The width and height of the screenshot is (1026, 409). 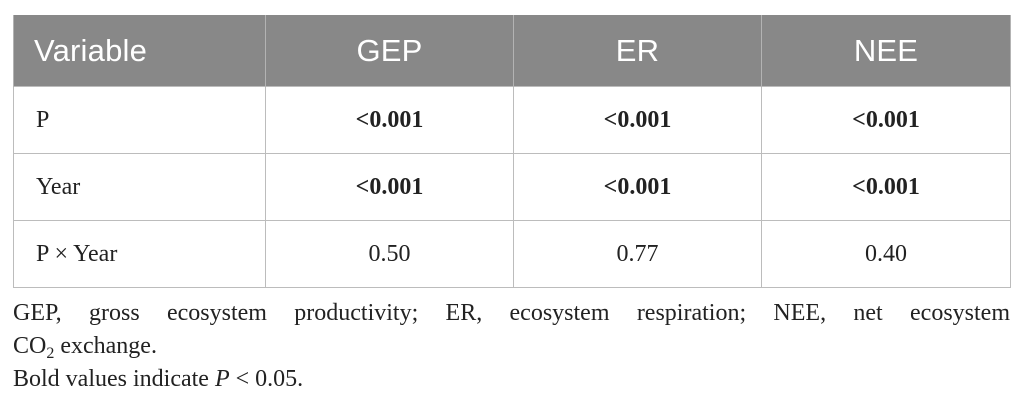 What do you see at coordinates (637, 120) in the screenshot?
I see `cell-p-er: <0.001` at bounding box center [637, 120].